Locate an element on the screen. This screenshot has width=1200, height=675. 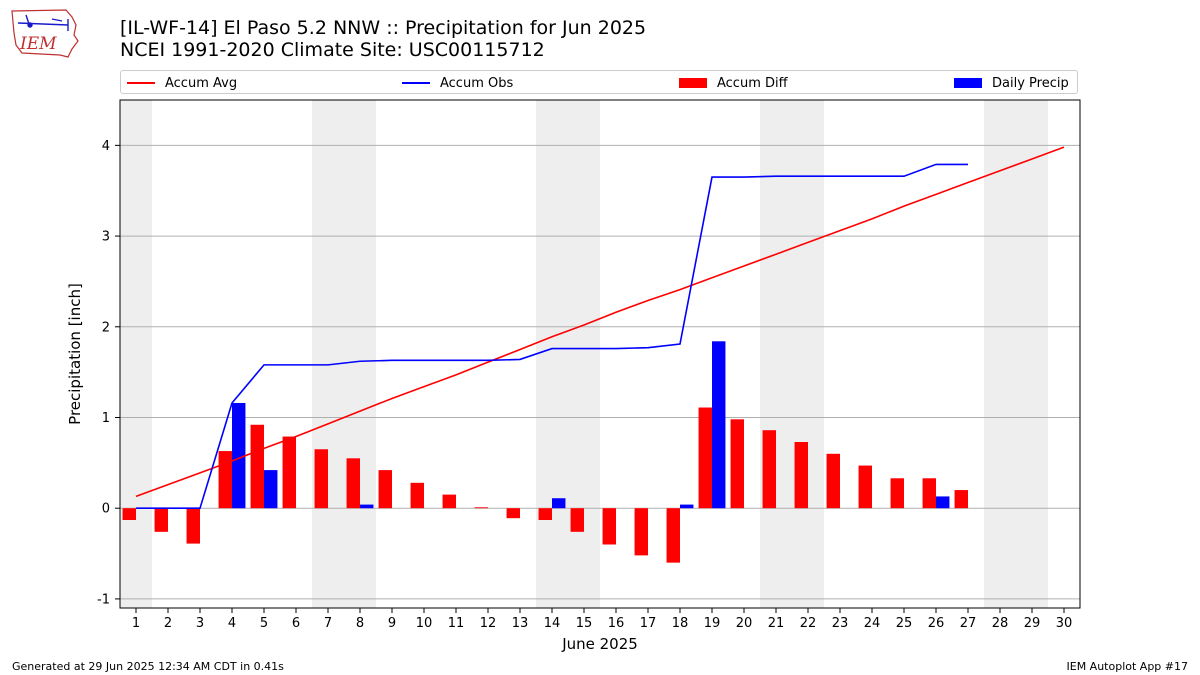
y-axis-label: Precipitation [inch] is located at coordinates (75, 354).